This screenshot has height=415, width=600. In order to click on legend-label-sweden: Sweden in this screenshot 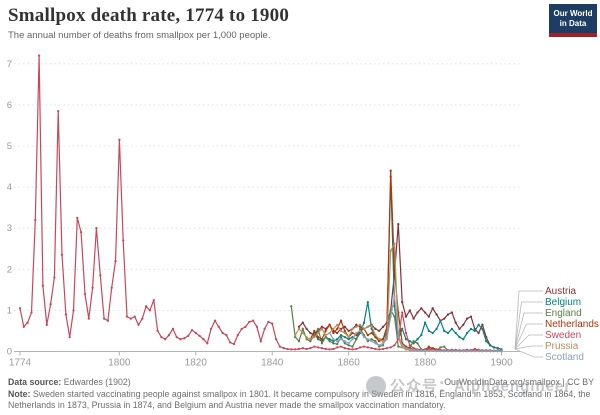, I will do `click(563, 335)`.